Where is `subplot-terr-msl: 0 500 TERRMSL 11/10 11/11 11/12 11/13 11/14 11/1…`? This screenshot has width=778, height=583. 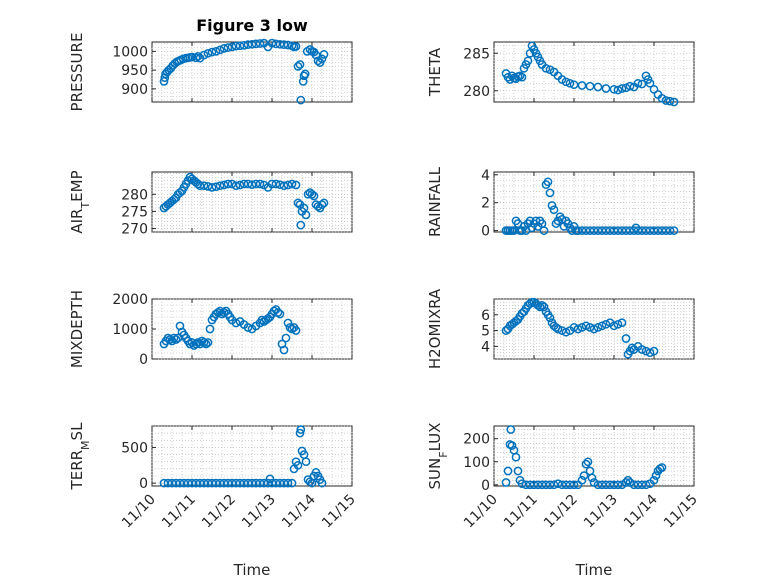 subplot-terr-msl: 0 500 TERRMSL 11/10 11/11 11/12 11/13 11/14 11/1… is located at coordinates (213, 476).